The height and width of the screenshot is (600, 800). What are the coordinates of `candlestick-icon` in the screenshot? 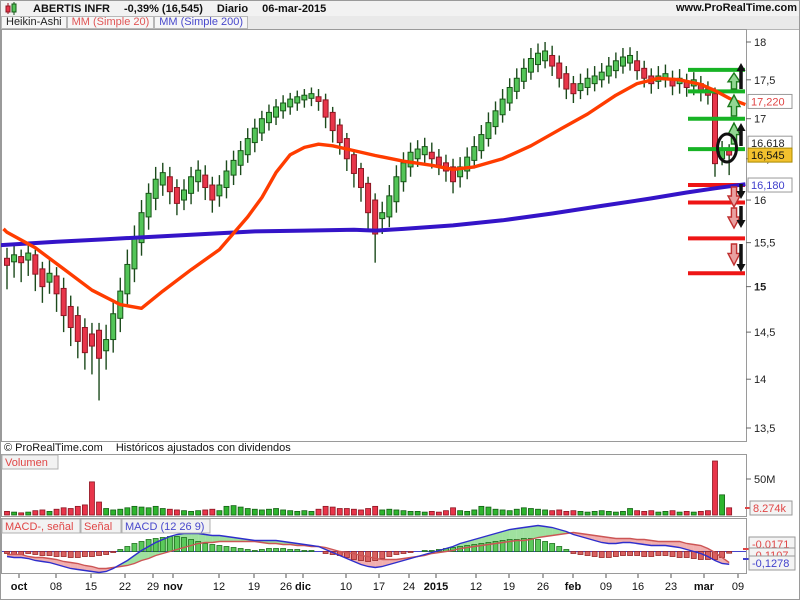 It's located at (11, 8).